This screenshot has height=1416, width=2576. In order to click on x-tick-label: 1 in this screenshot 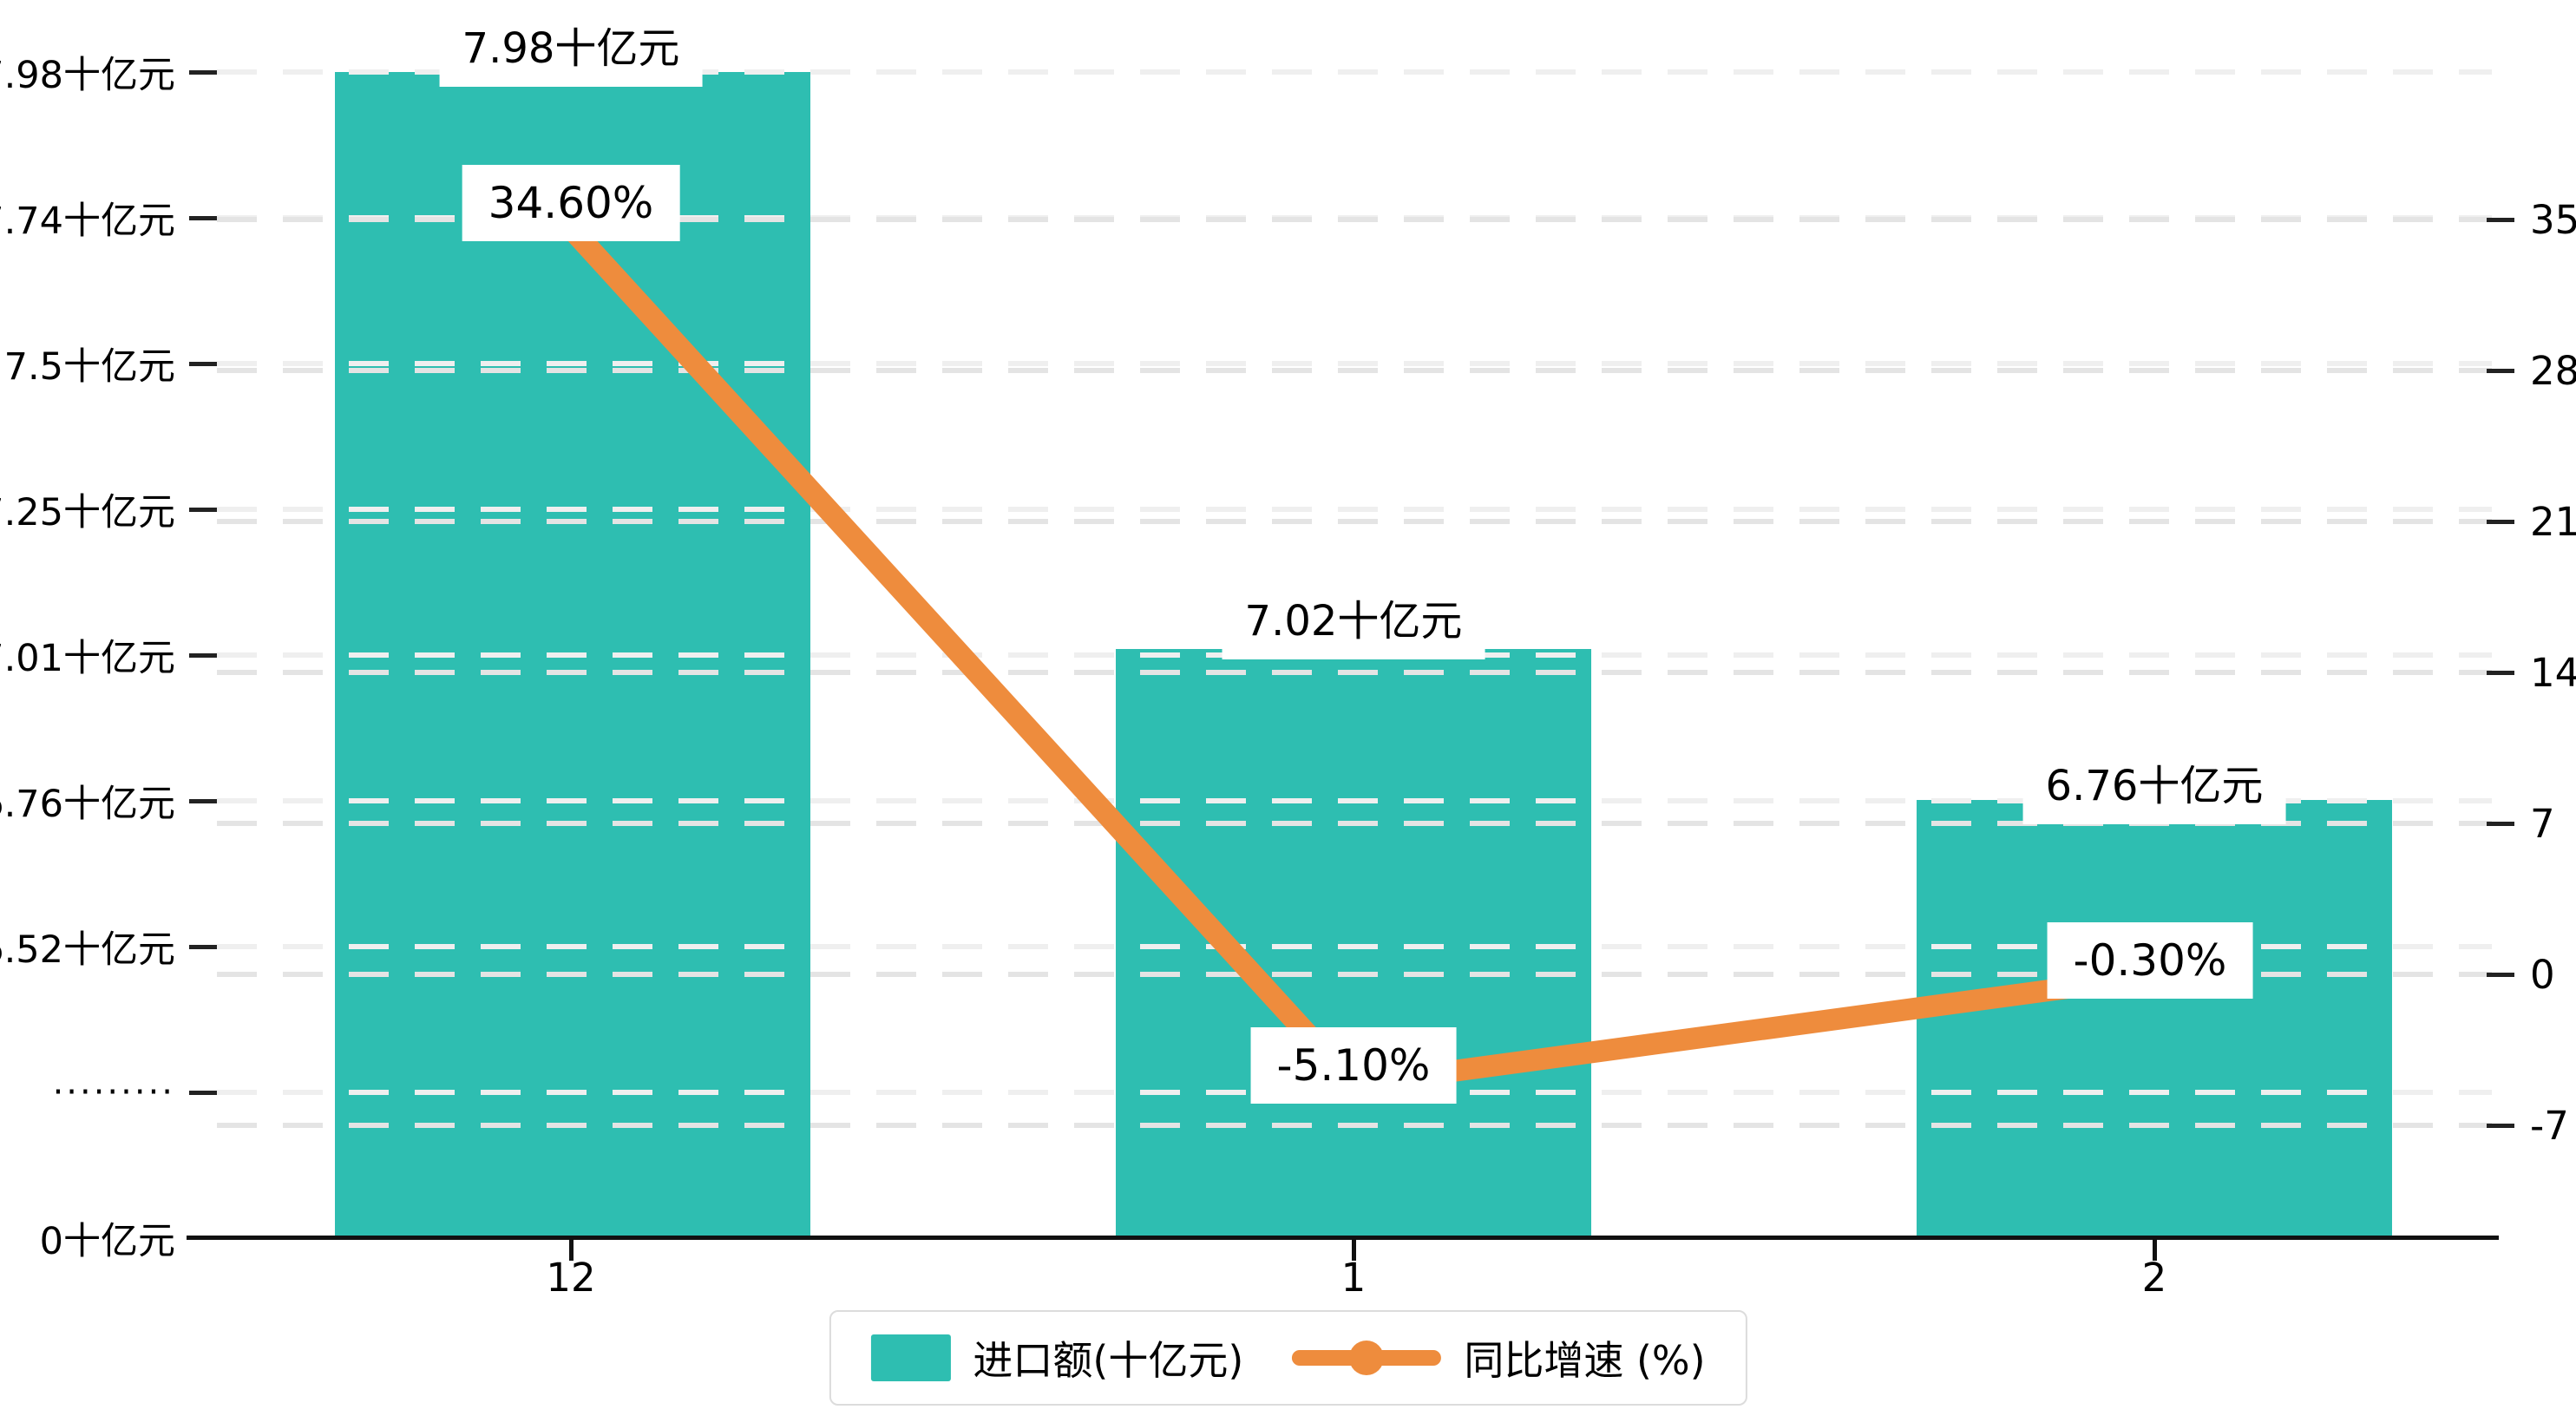, I will do `click(1353, 1278)`.